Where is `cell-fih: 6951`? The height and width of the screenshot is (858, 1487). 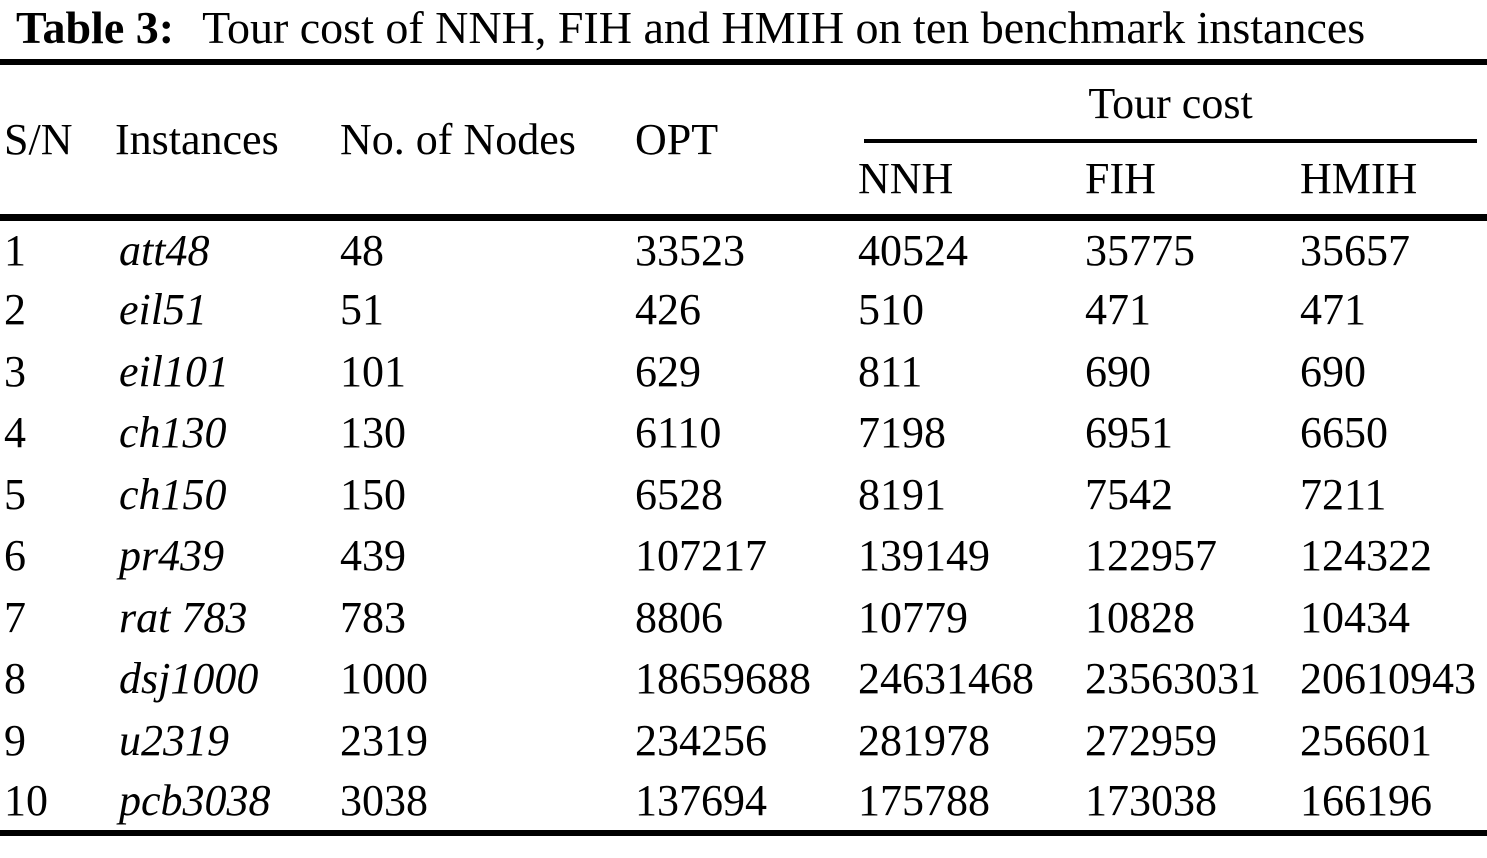
cell-fih: 6951 is located at coordinates (1129, 433).